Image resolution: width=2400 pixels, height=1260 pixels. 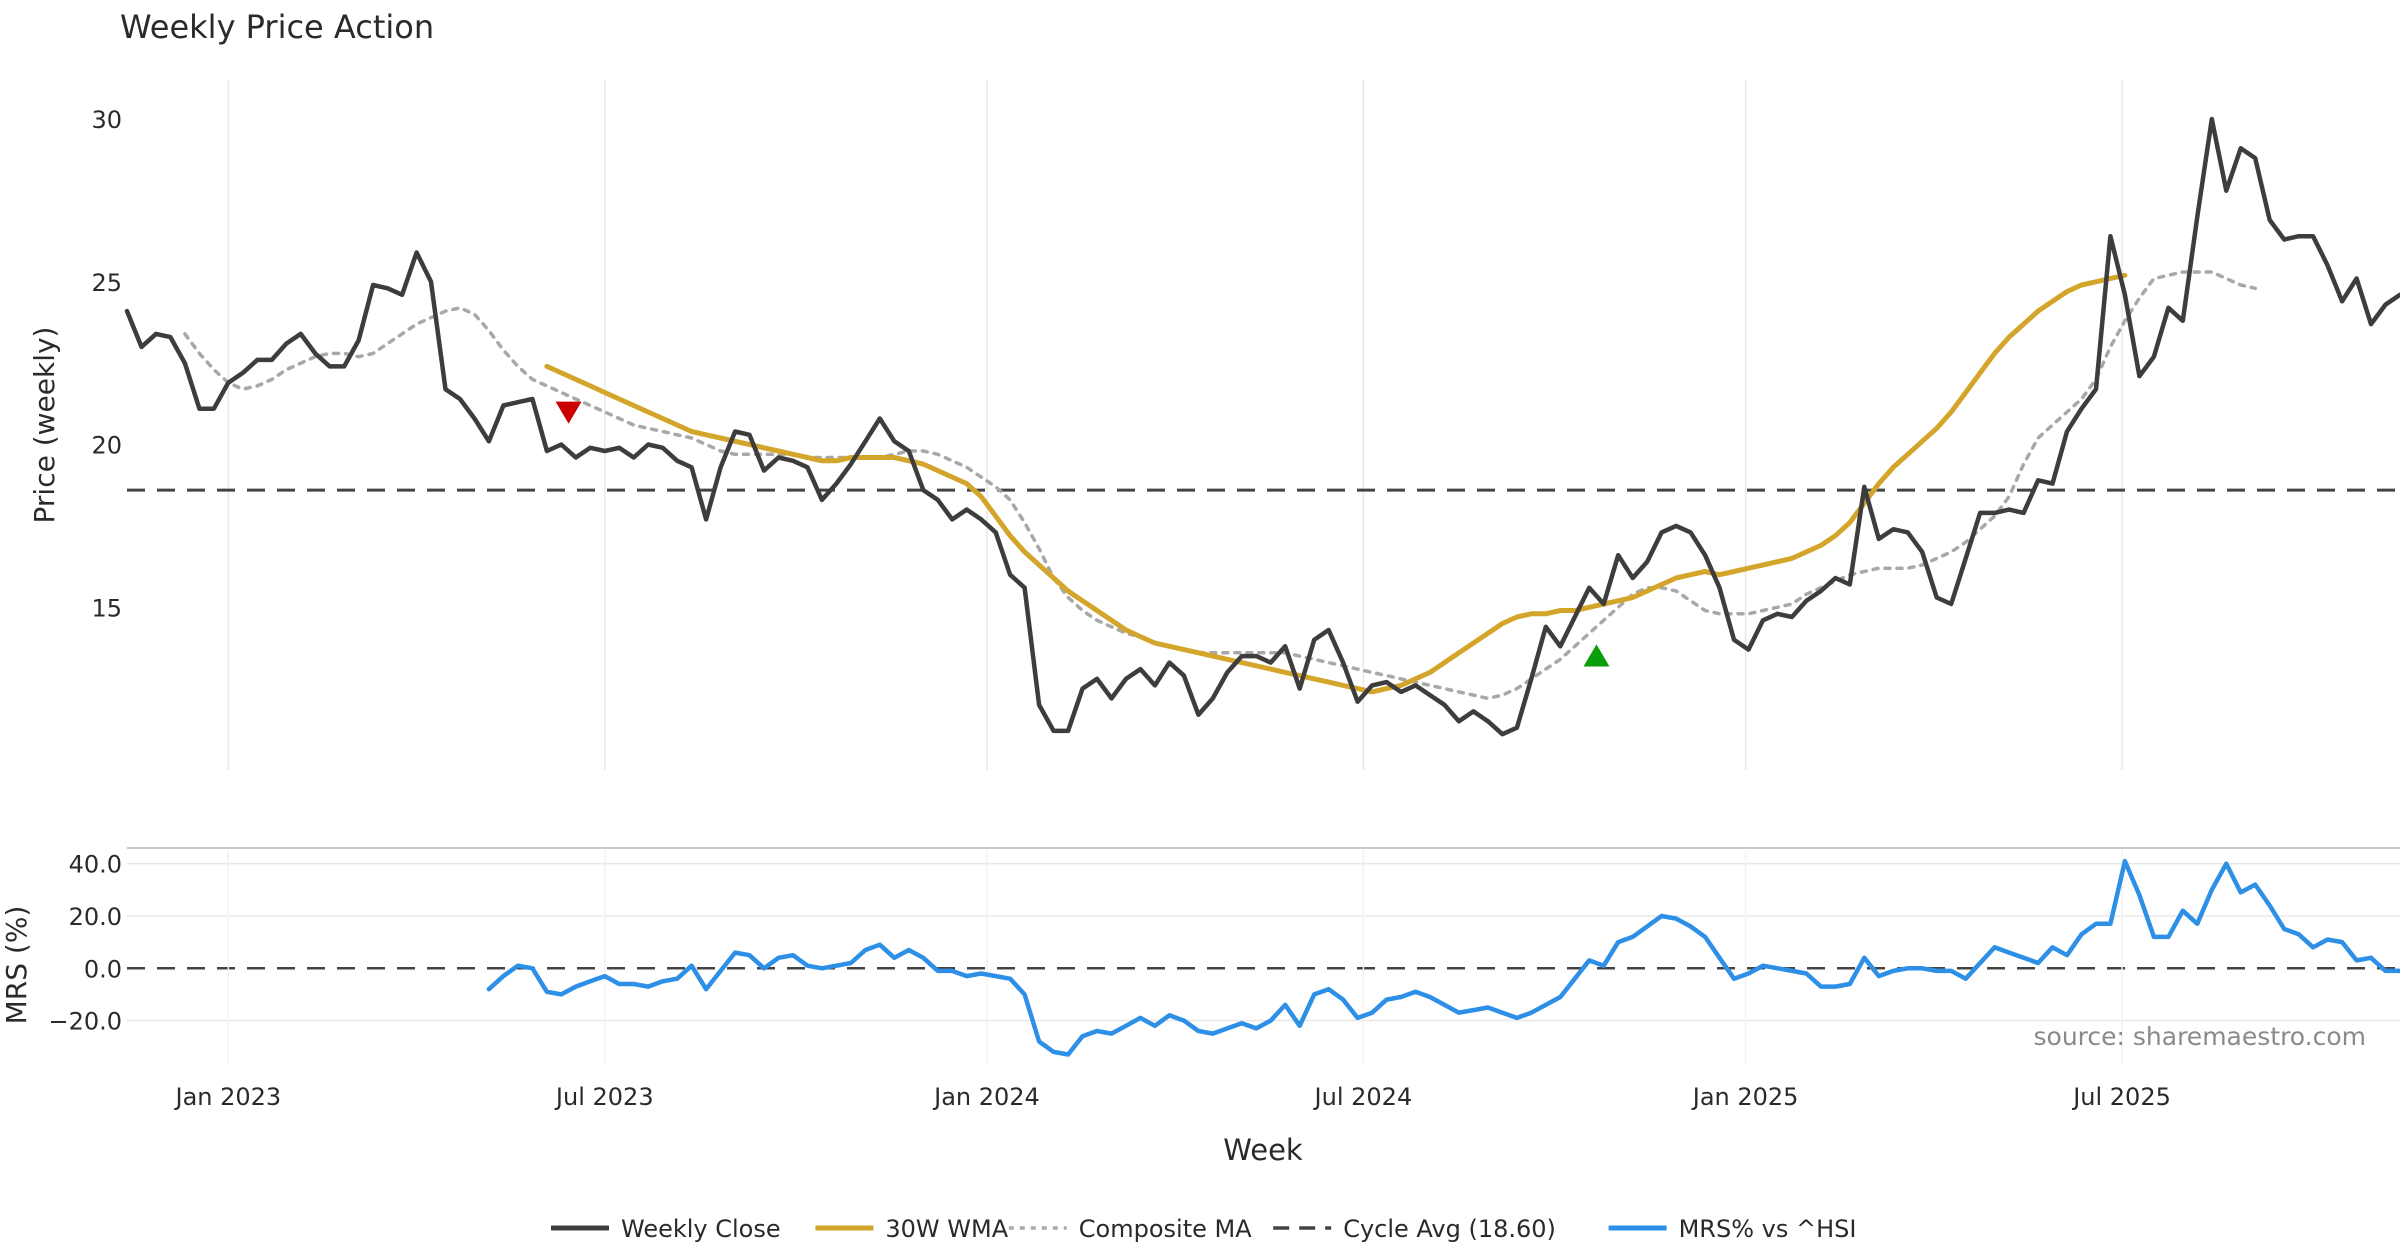 I want to click on source-attribution: source: sharemaestro.com, so click(x=2200, y=1036).